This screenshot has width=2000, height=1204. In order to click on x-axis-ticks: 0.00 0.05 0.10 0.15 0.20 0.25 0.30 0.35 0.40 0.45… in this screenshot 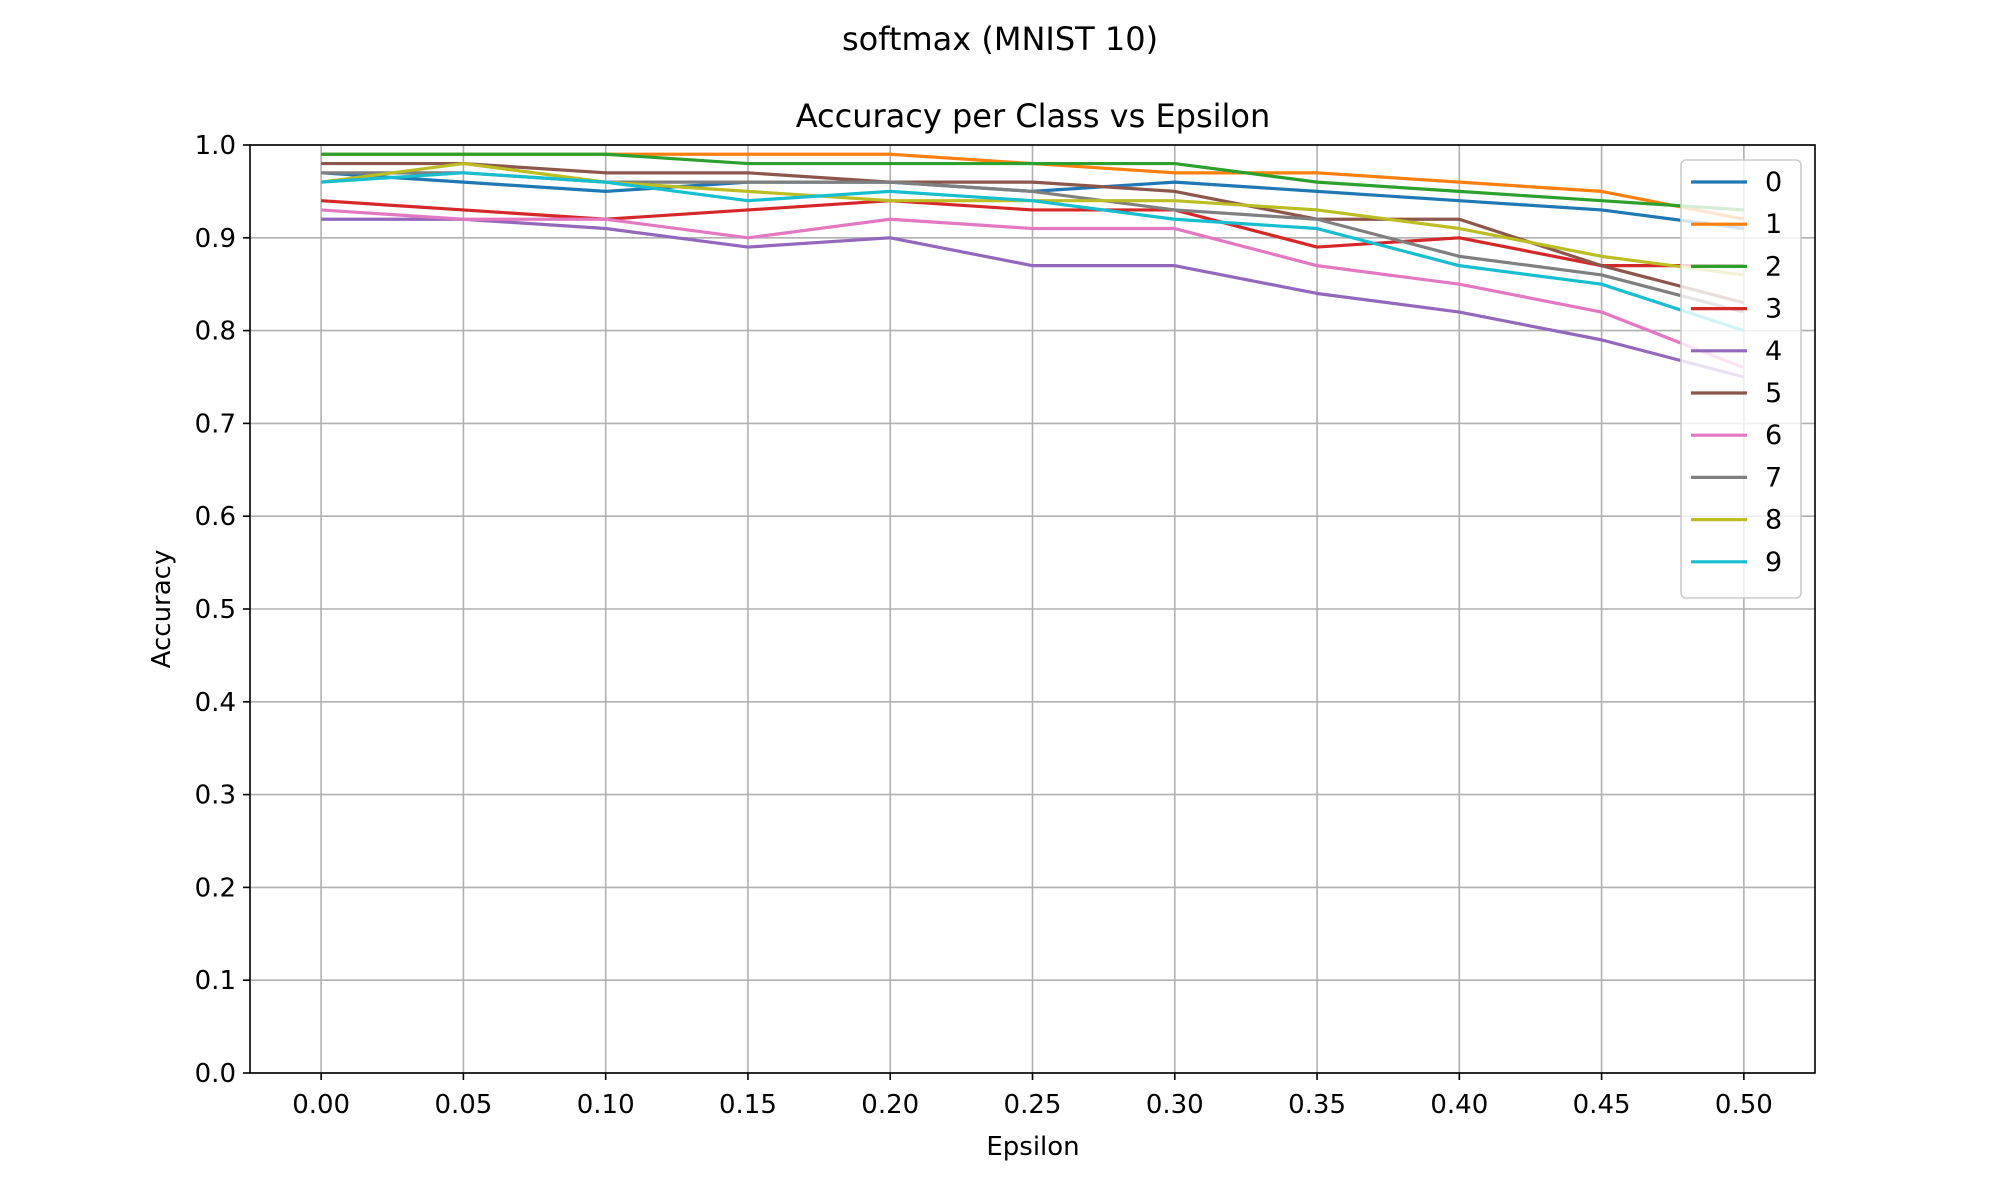, I will do `click(1032, 1096)`.